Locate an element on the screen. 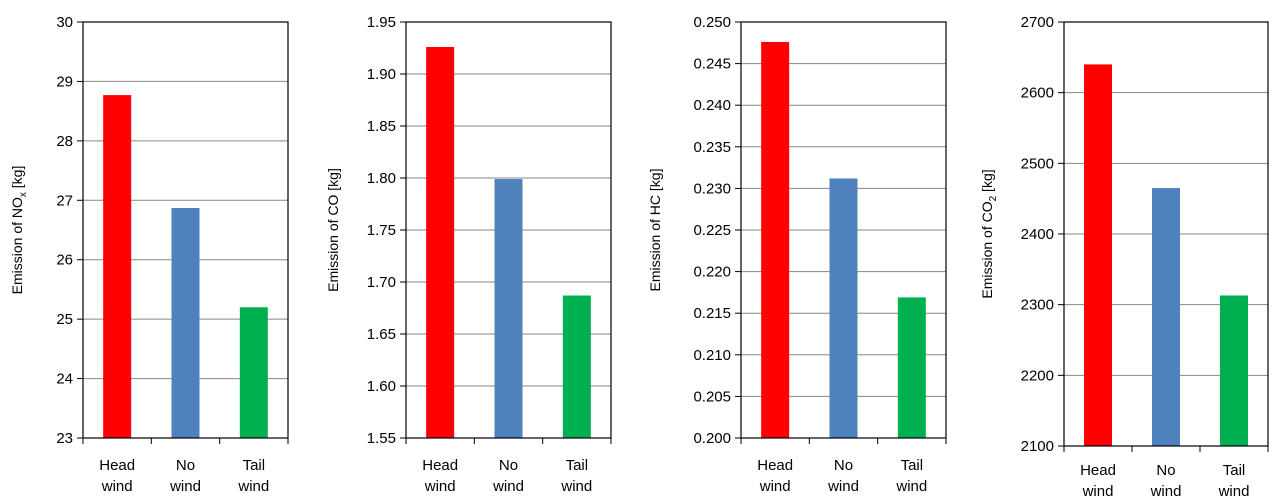 This screenshot has height=504, width=1278. y-tick-label: 1.70 is located at coordinates (381, 282).